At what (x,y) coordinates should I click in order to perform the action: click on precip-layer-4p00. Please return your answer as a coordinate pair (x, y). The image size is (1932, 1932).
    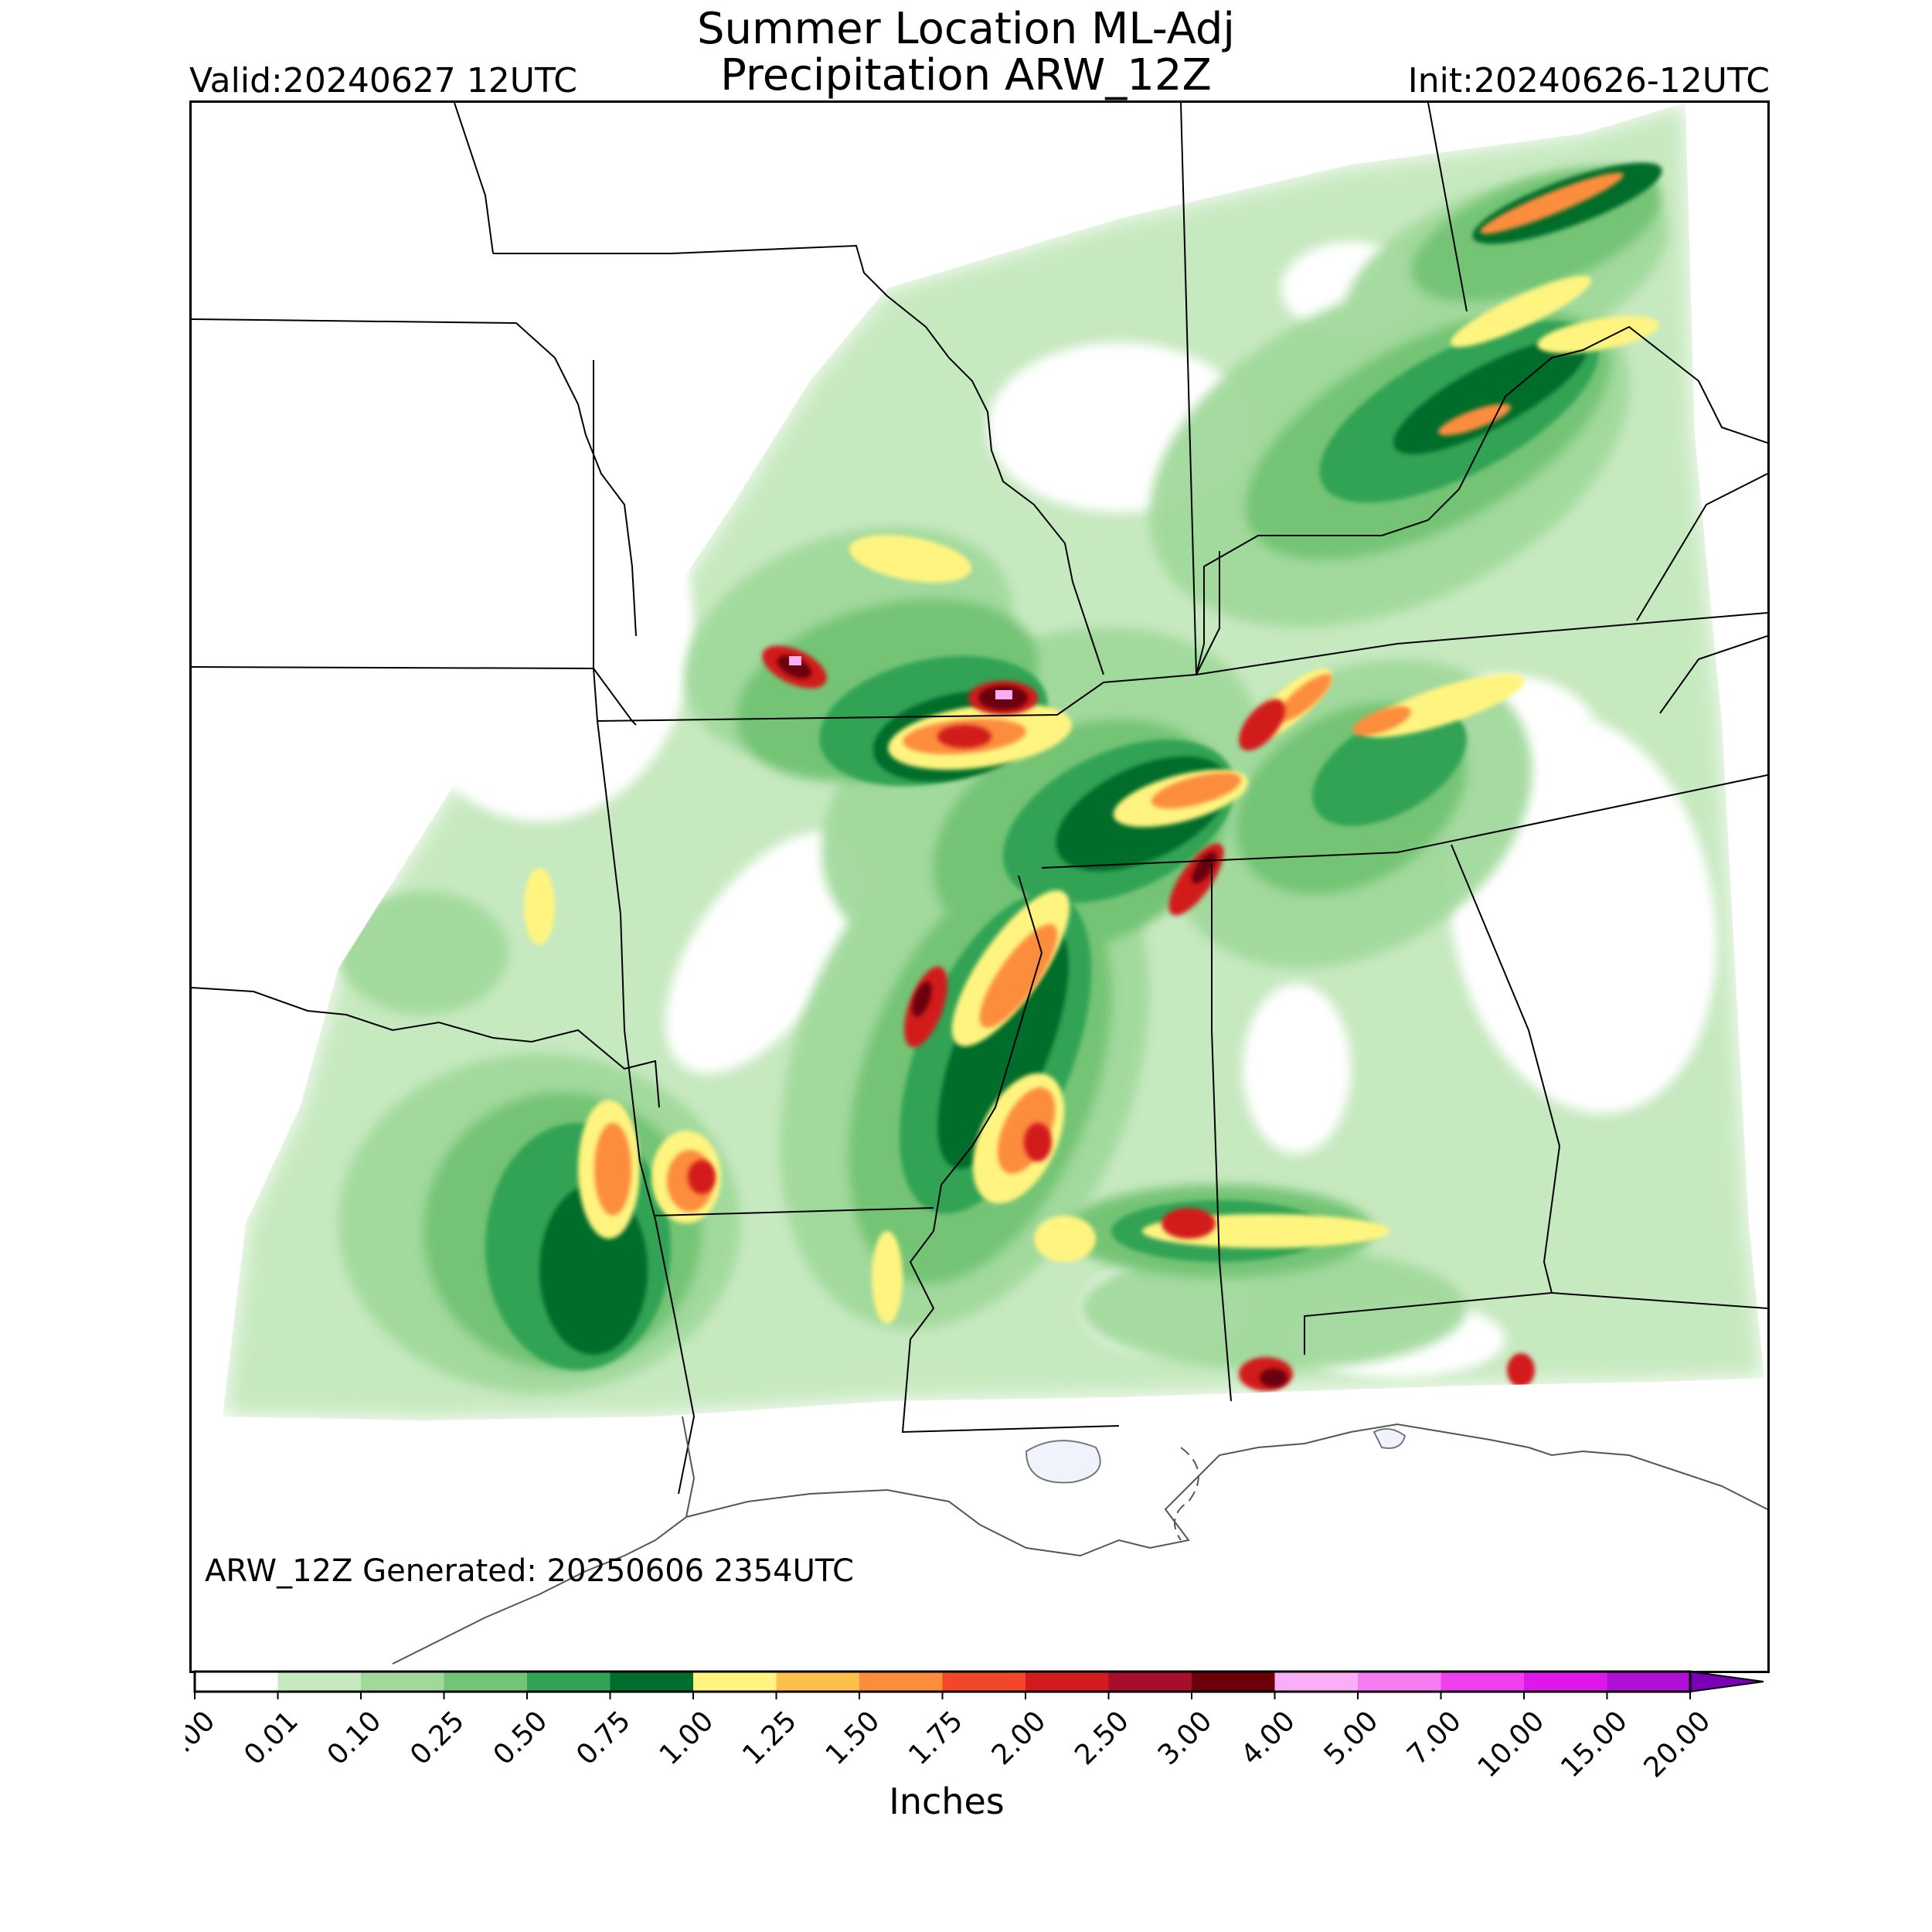
    Looking at the image, I should click on (900, 677).